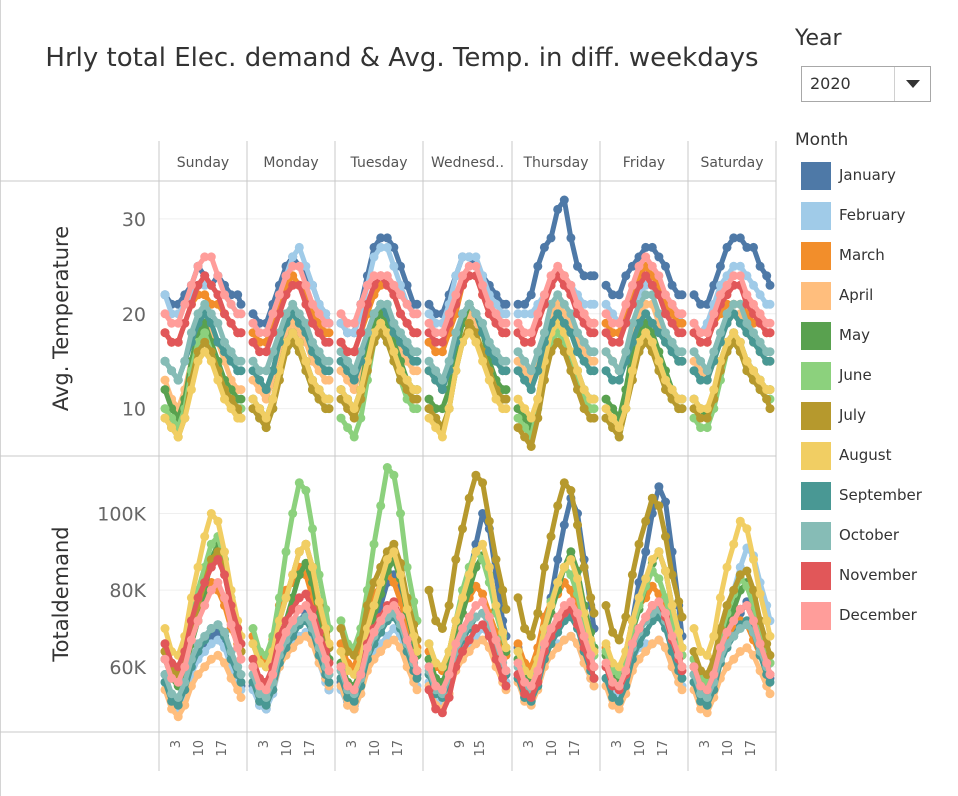 The height and width of the screenshot is (796, 958). I want to click on series-december-tuesday, so click(379, 648).